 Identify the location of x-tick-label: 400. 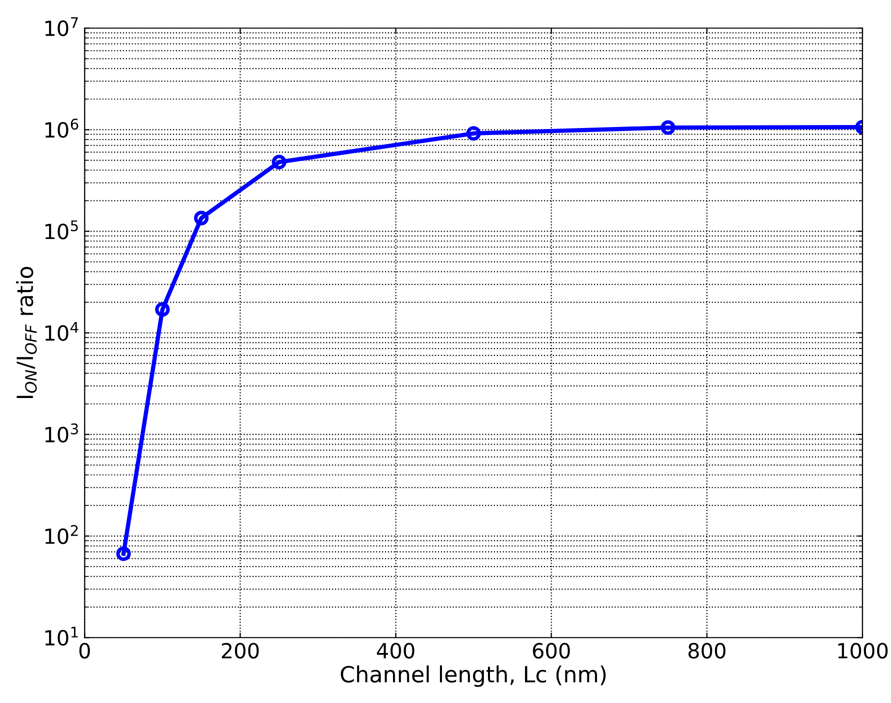
(395, 650).